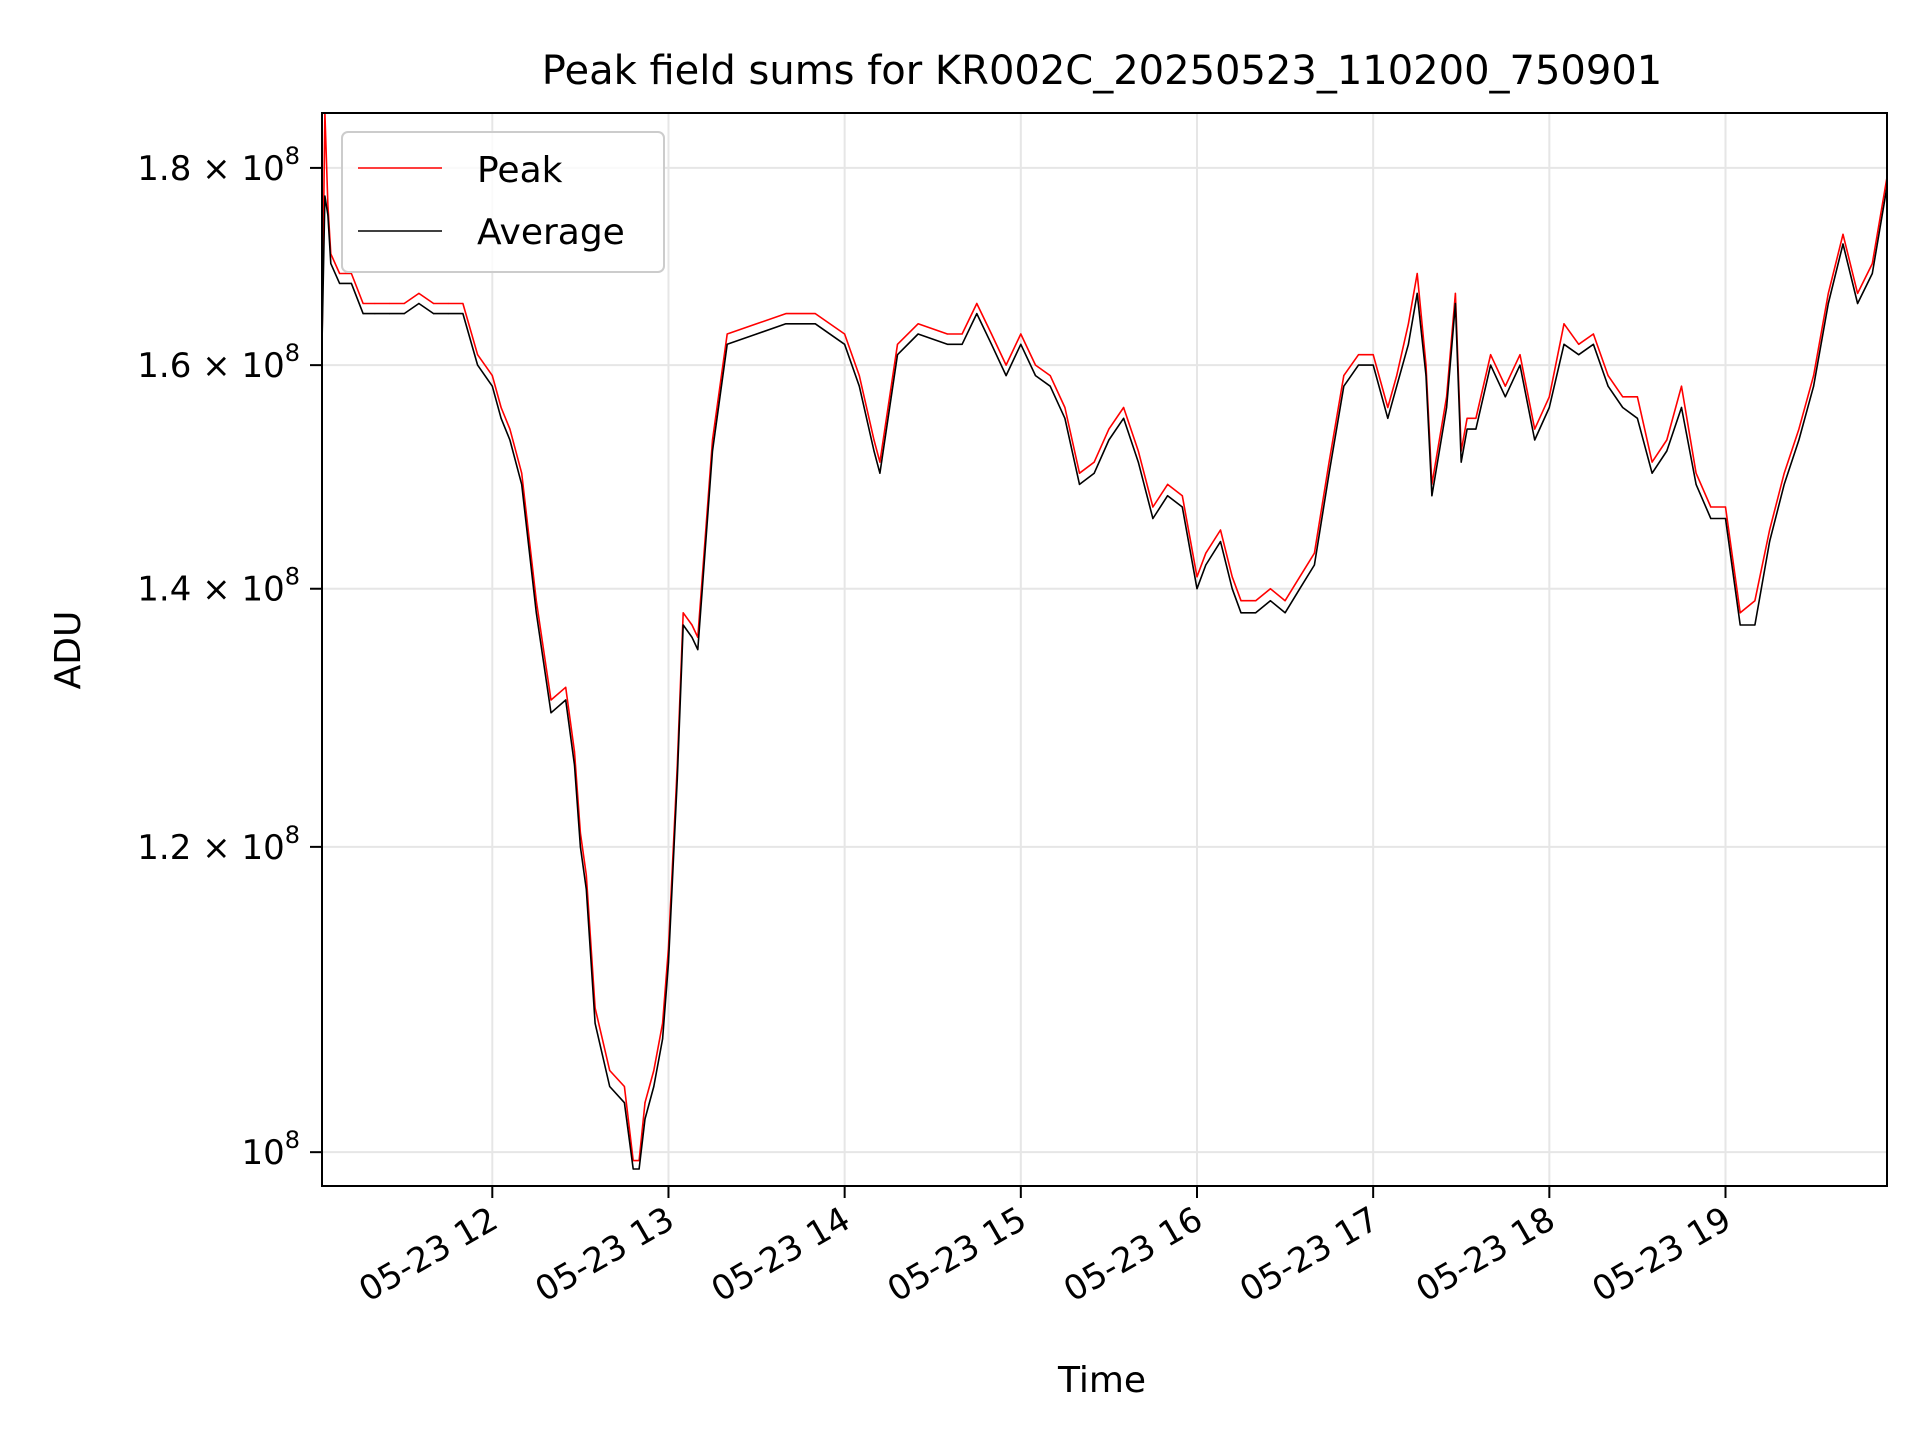  I want to click on legend-peak-label: Peak, so click(520, 170).